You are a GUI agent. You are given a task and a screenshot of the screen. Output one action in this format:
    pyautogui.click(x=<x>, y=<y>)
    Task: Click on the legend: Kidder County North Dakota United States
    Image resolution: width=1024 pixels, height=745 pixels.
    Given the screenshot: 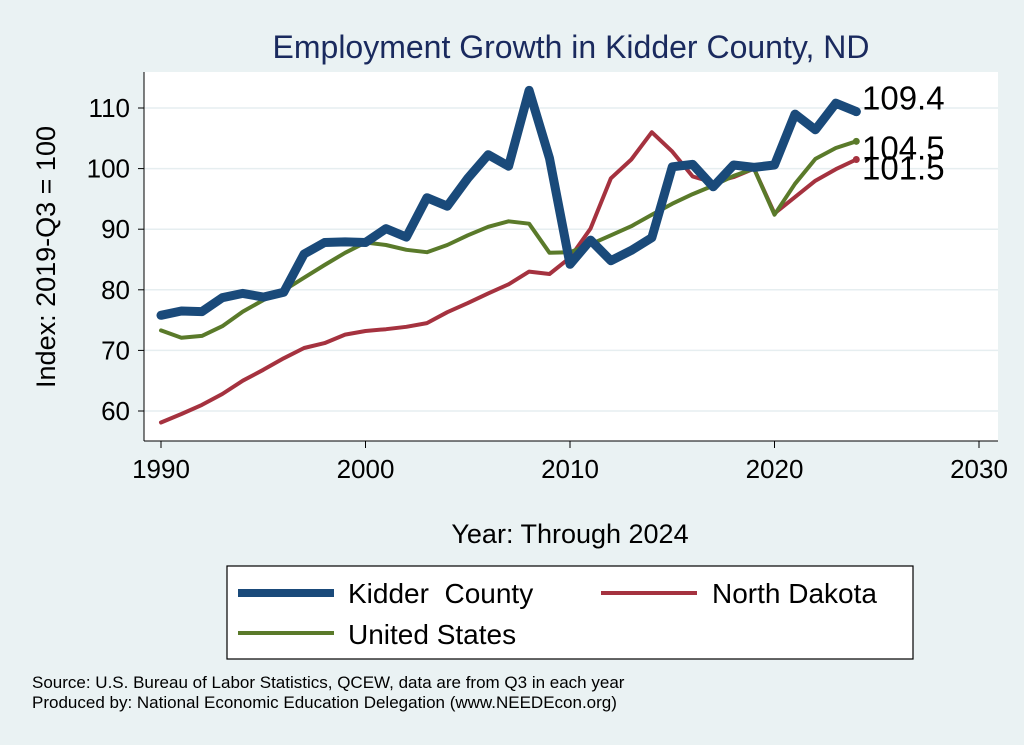 What is the action you would take?
    pyautogui.click(x=570, y=612)
    